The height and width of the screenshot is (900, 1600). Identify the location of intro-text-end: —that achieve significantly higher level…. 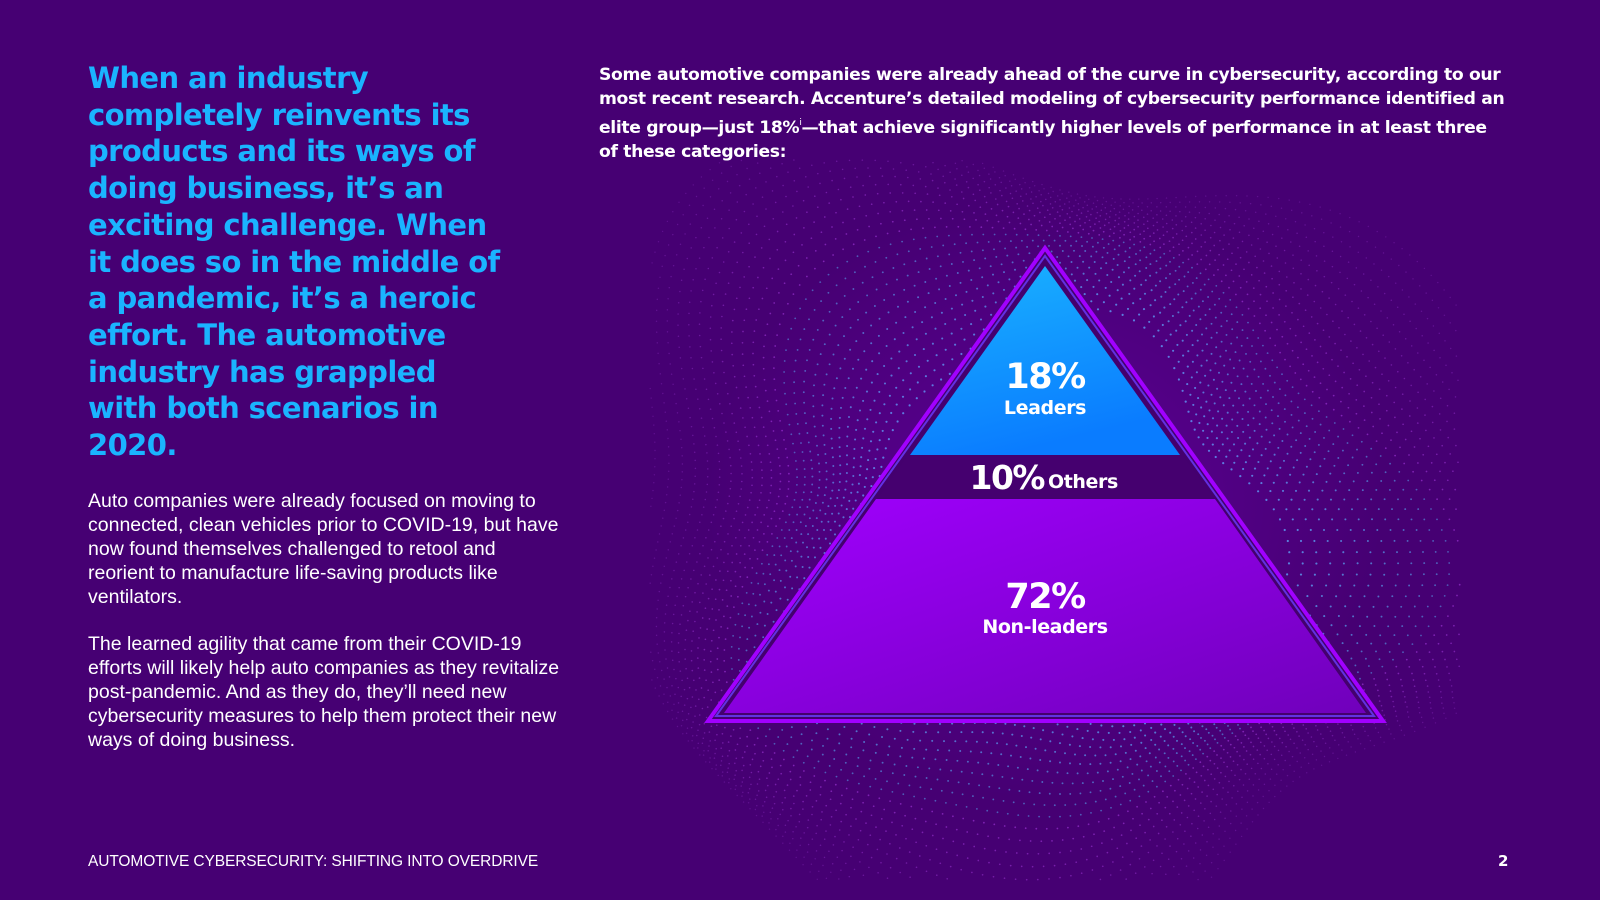
(1043, 140).